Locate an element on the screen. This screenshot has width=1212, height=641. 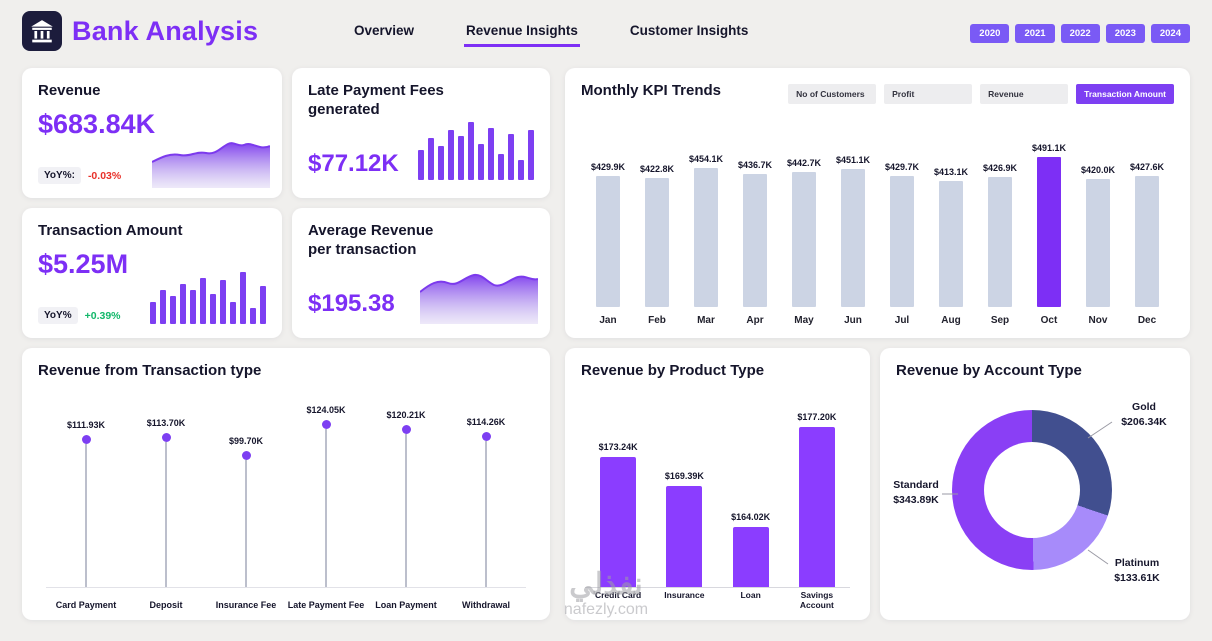
year-buttons: 2020 2021 2022 2023 2024 is located at coordinates (1080, 33).